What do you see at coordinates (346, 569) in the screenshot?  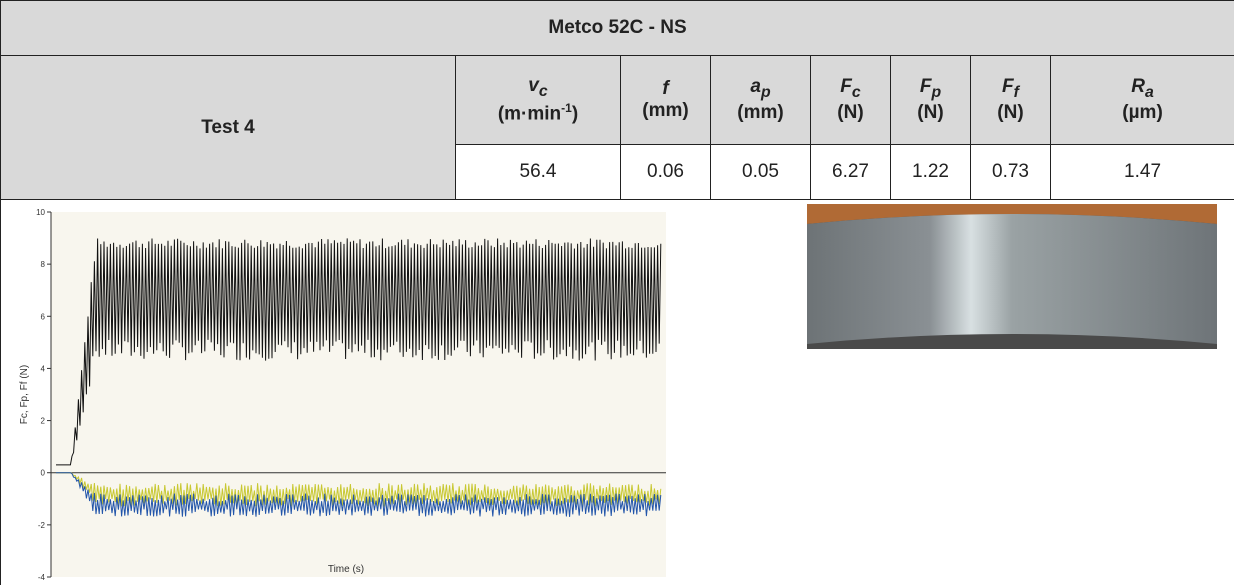 I see `x-axis-label: Time (s)` at bounding box center [346, 569].